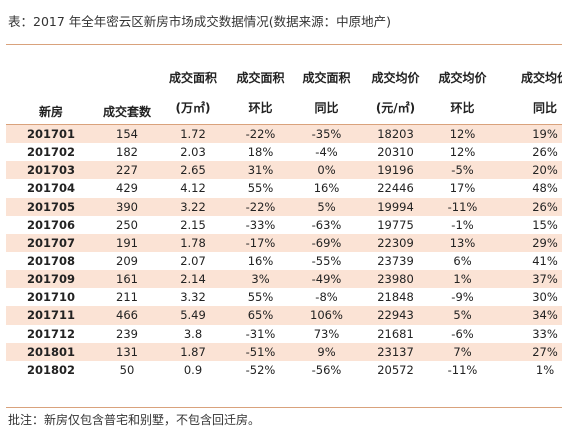 This screenshot has height=434, width=562. Describe the element at coordinates (462, 333) in the screenshot. I see `price-mom-cell: -6%` at that location.